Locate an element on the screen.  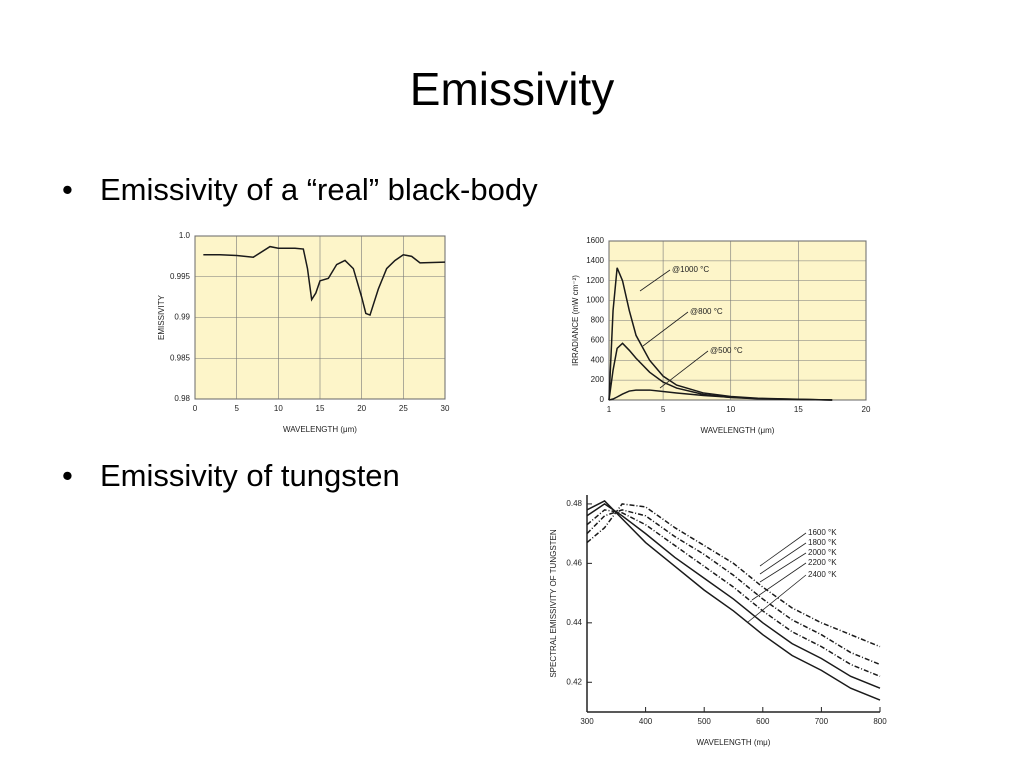
x-tick-label: 700 is located at coordinates (822, 721).